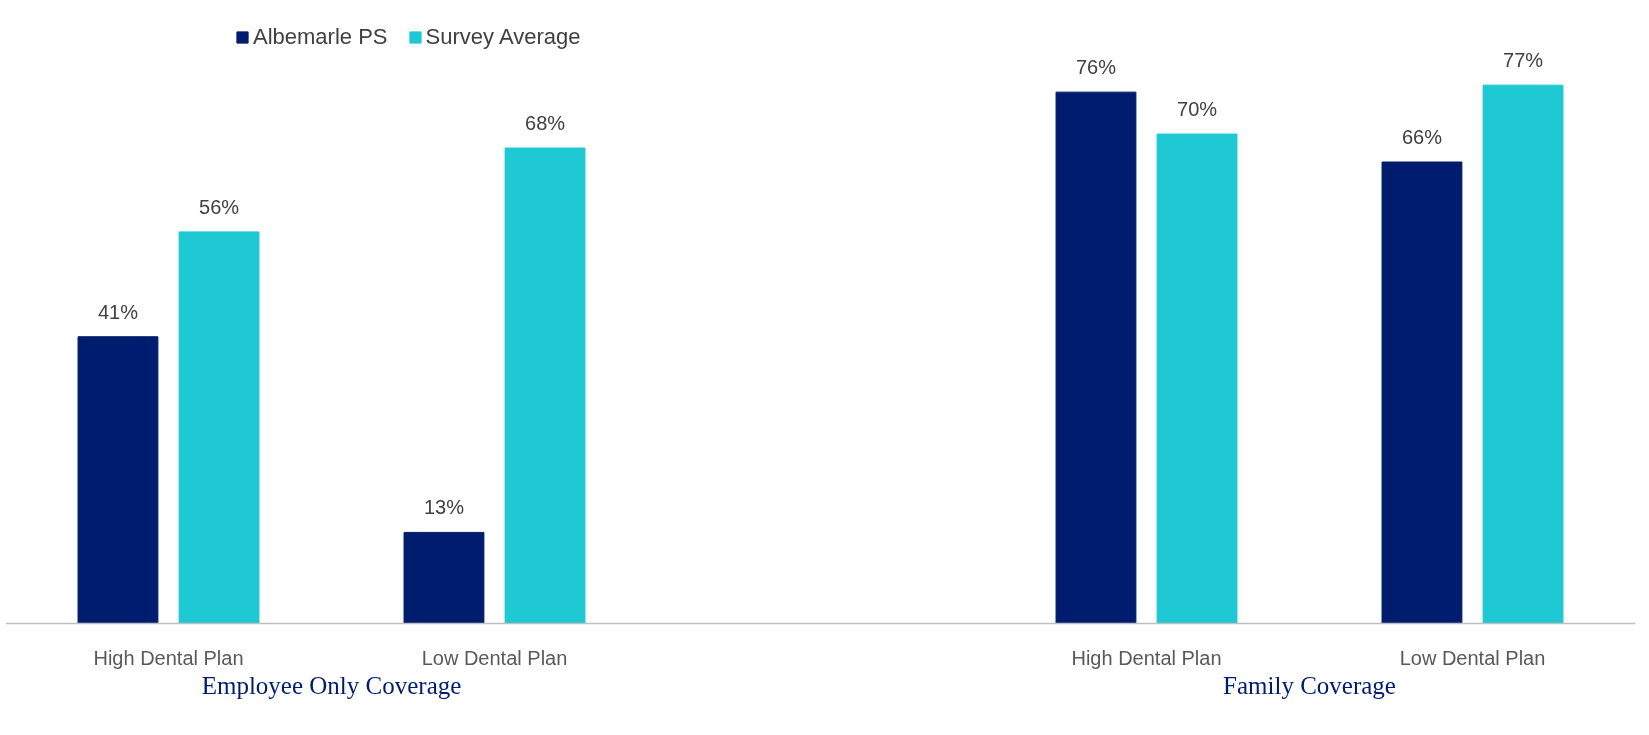  I want to click on legend-label: Albemarle PS, so click(320, 37).